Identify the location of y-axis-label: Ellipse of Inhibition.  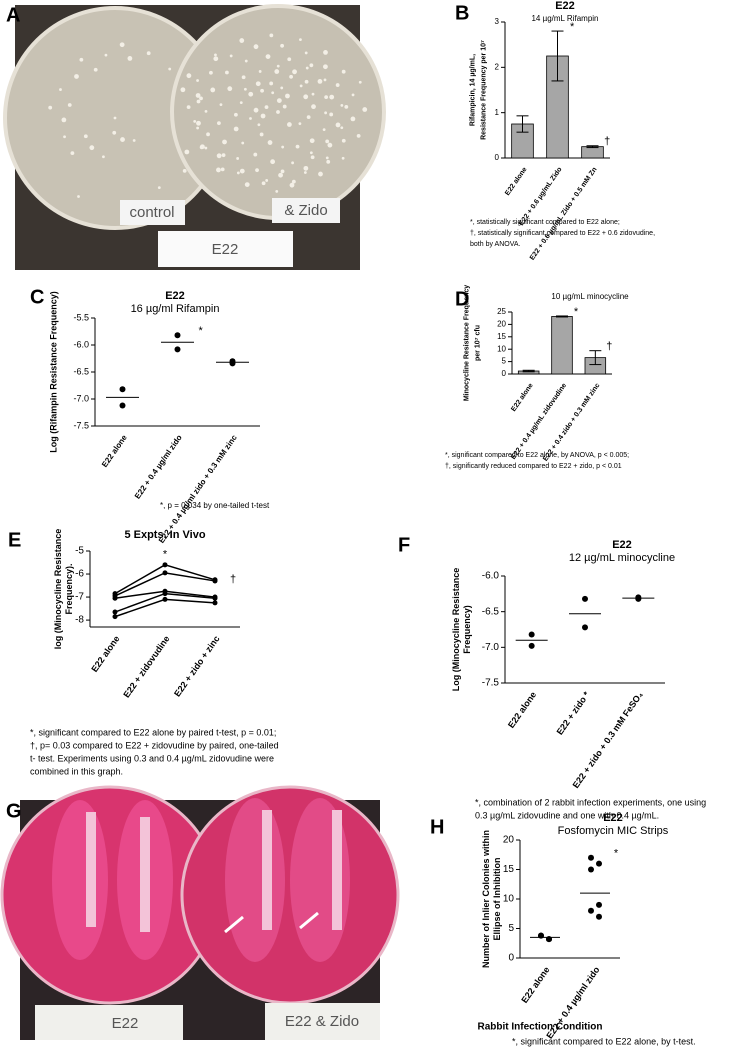
(497, 899).